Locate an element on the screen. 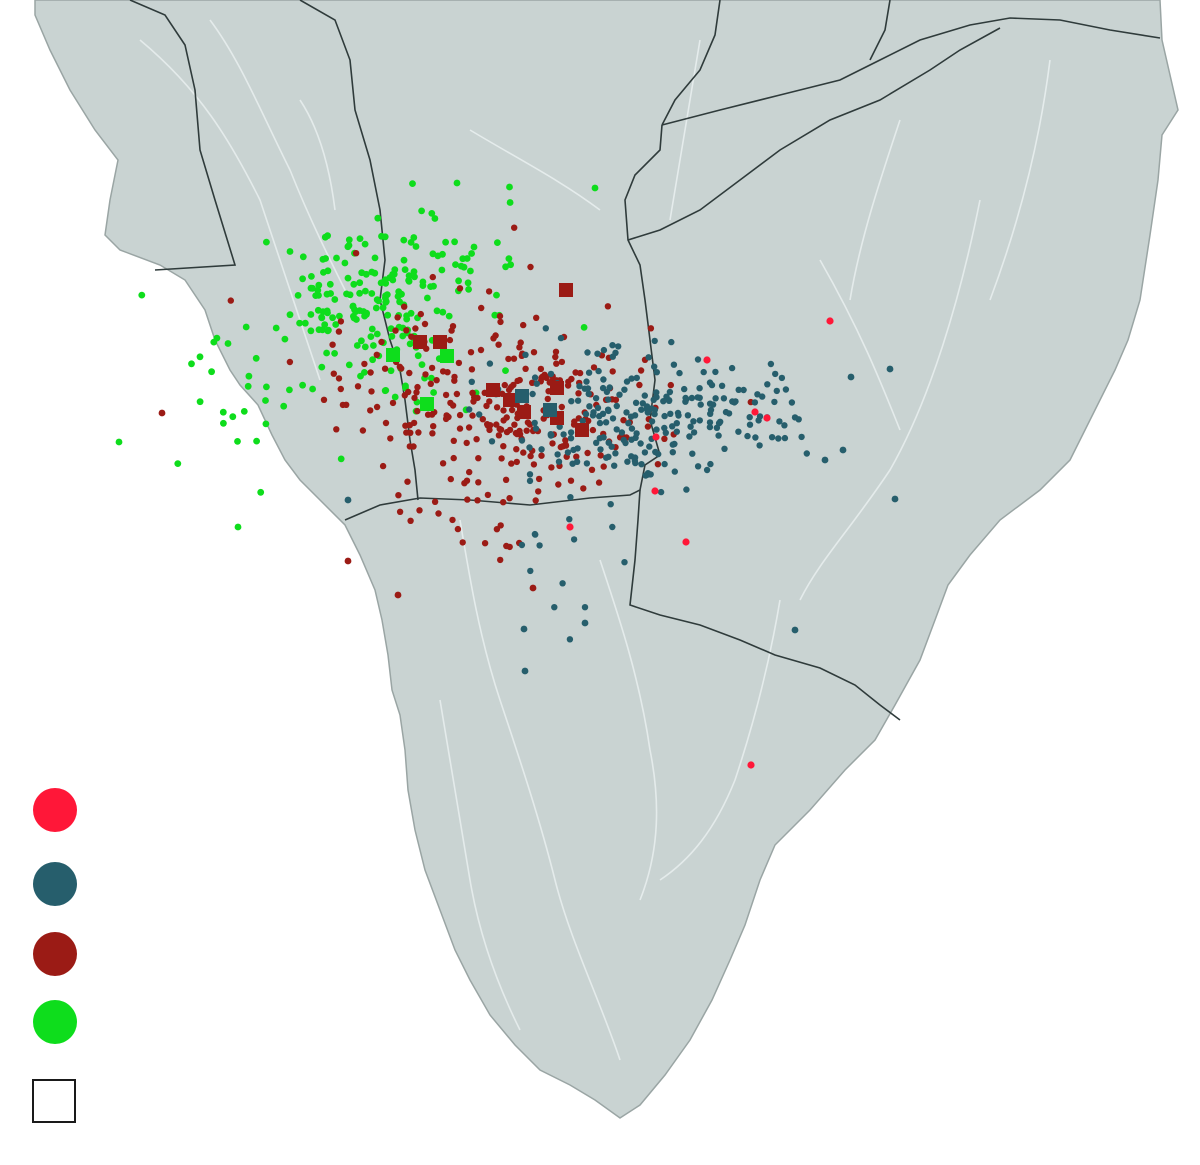 This screenshot has height=1165, width=1200. legend-swatch-green is located at coordinates (55, 1022).